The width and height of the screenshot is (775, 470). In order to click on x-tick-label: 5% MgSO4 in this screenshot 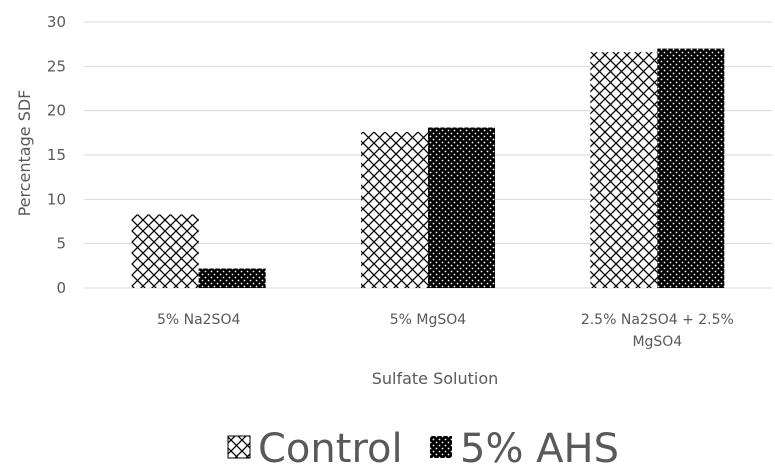, I will do `click(428, 320)`.